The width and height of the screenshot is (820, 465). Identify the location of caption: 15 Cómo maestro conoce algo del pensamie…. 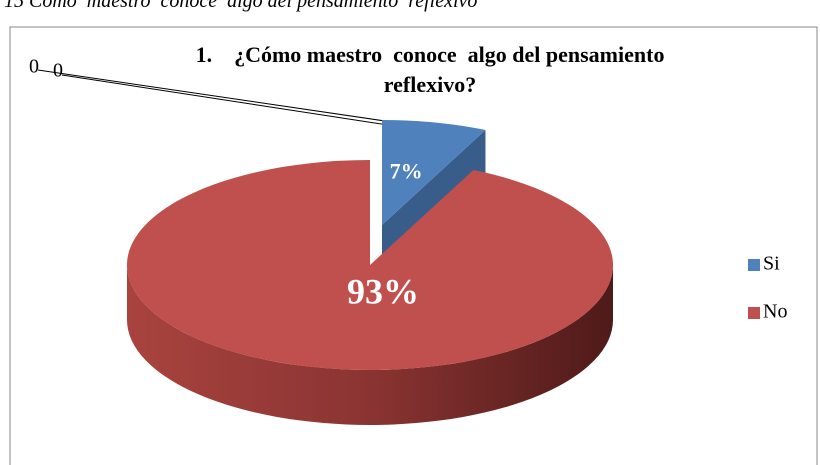
(241, 6).